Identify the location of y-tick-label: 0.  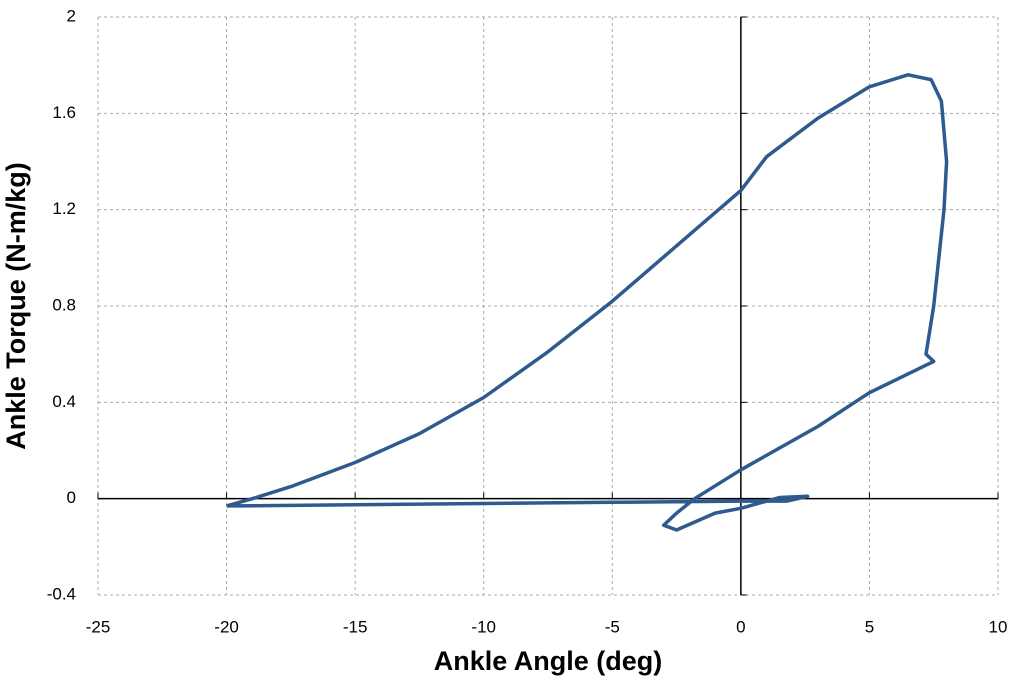
(71, 497).